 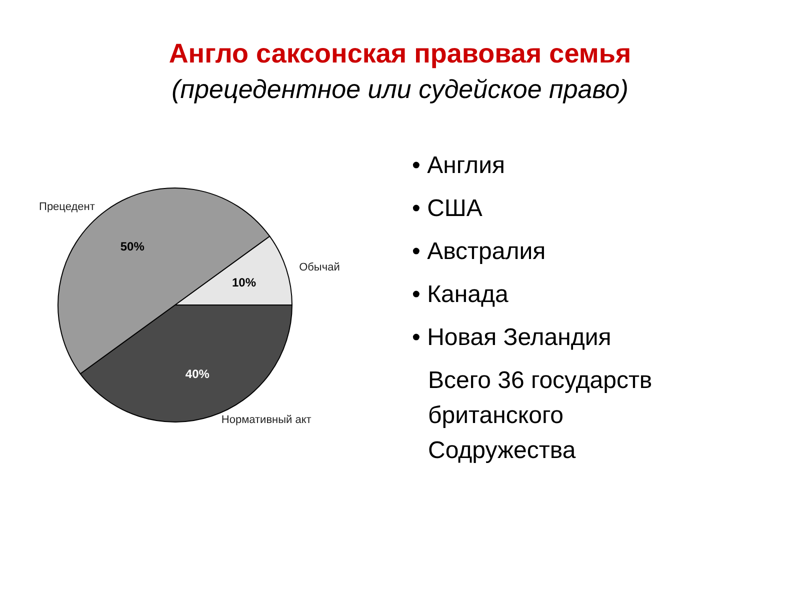 What do you see at coordinates (540, 415) in the screenshot?
I see `text: Всего 36 государств британского Содружества` at bounding box center [540, 415].